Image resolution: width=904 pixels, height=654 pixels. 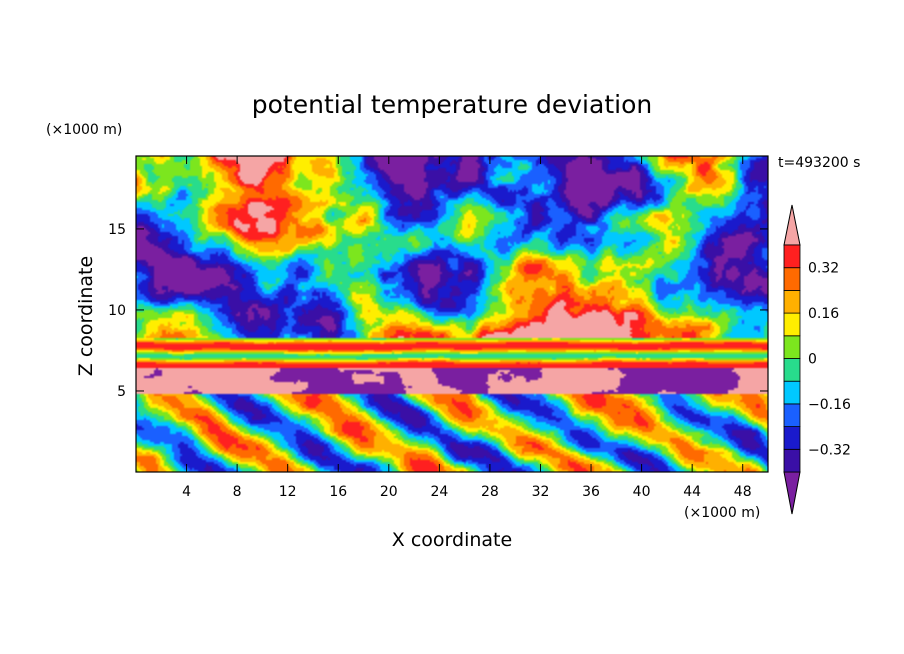 I want to click on x-tick-label: 28, so click(x=490, y=492).